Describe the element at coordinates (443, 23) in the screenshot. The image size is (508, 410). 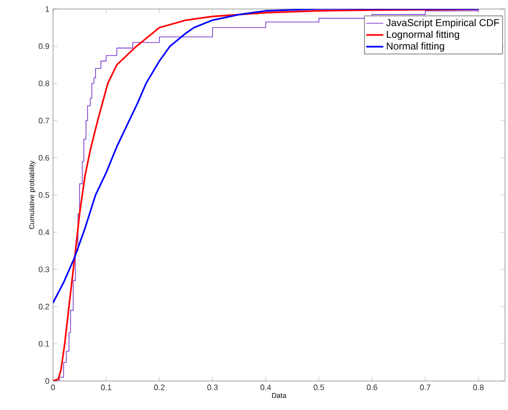
I see `legend-label: JavaScript Empirical CDF` at that location.